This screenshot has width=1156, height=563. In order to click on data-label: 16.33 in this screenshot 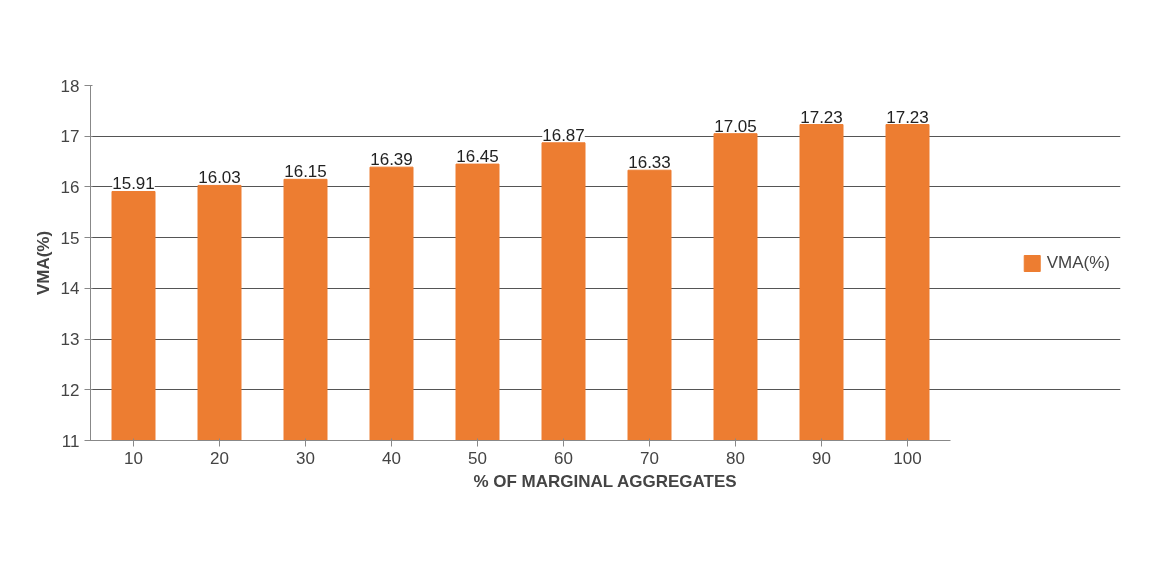, I will do `click(649, 163)`.